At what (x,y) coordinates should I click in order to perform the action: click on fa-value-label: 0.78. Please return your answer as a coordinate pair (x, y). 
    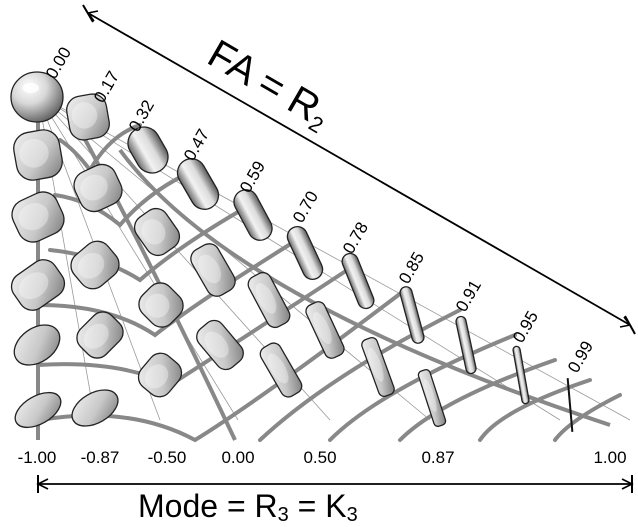
    Looking at the image, I should click on (355, 238).